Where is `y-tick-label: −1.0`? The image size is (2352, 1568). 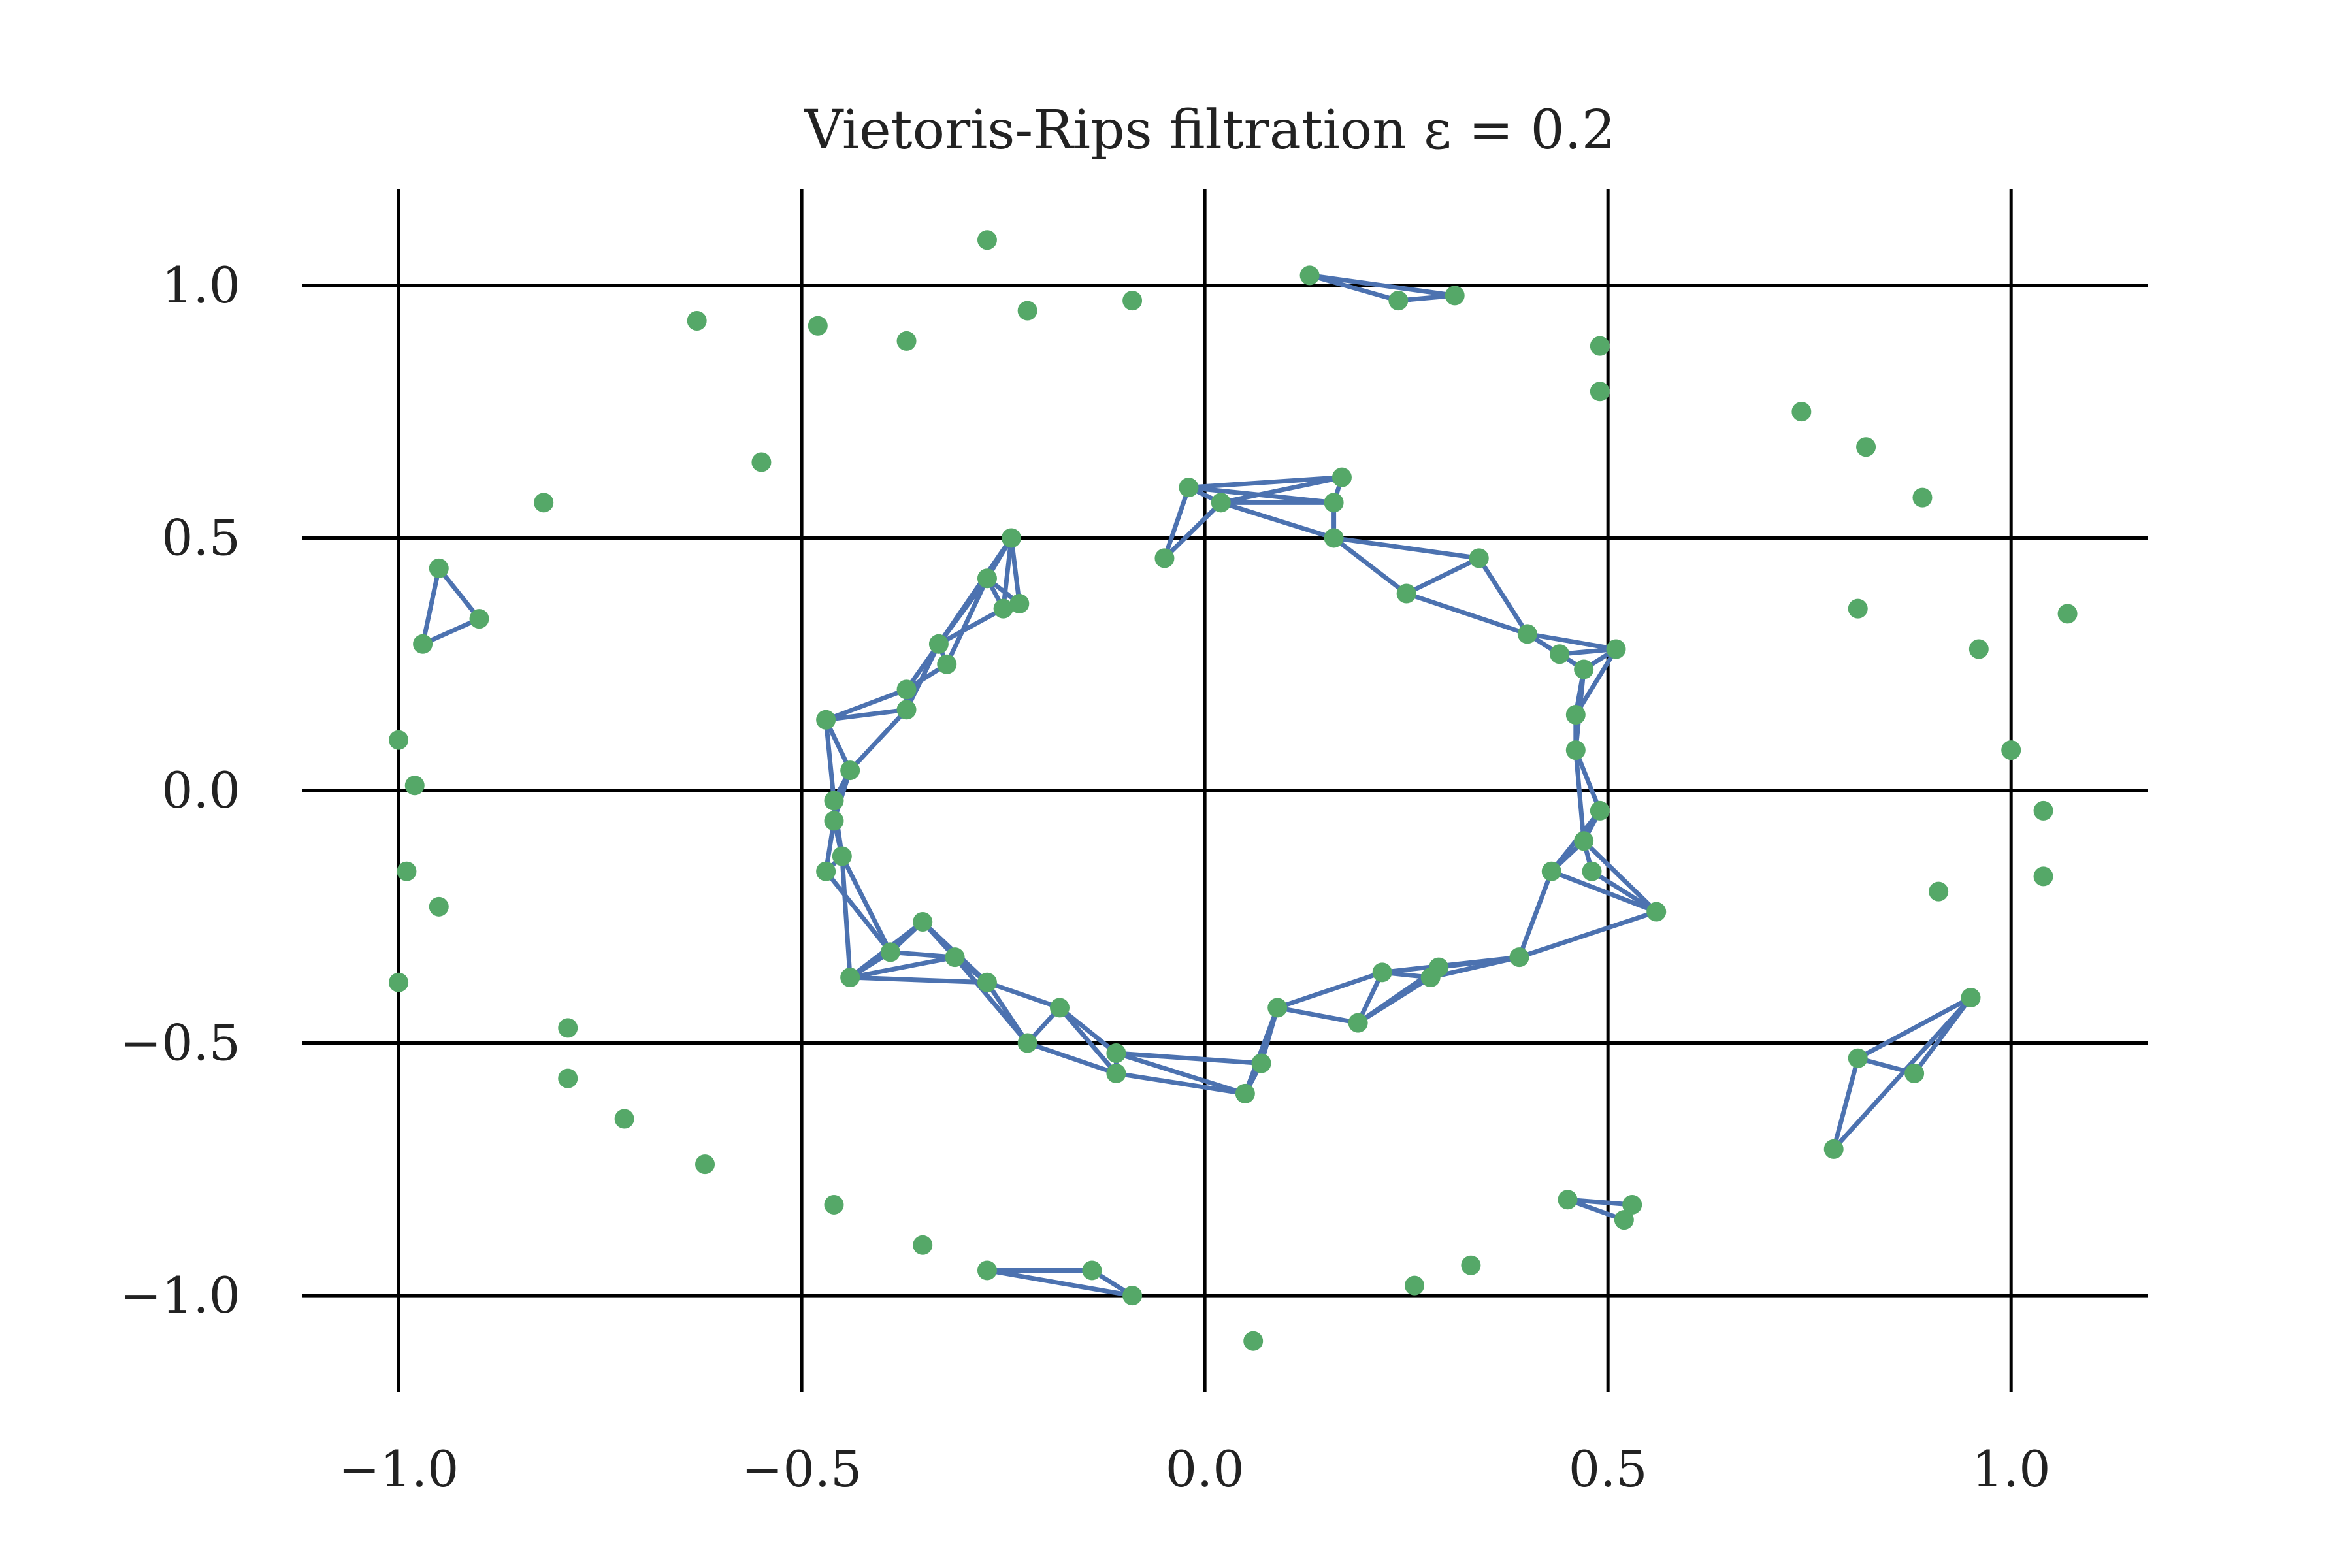
y-tick-label: −1.0 is located at coordinates (180, 1295).